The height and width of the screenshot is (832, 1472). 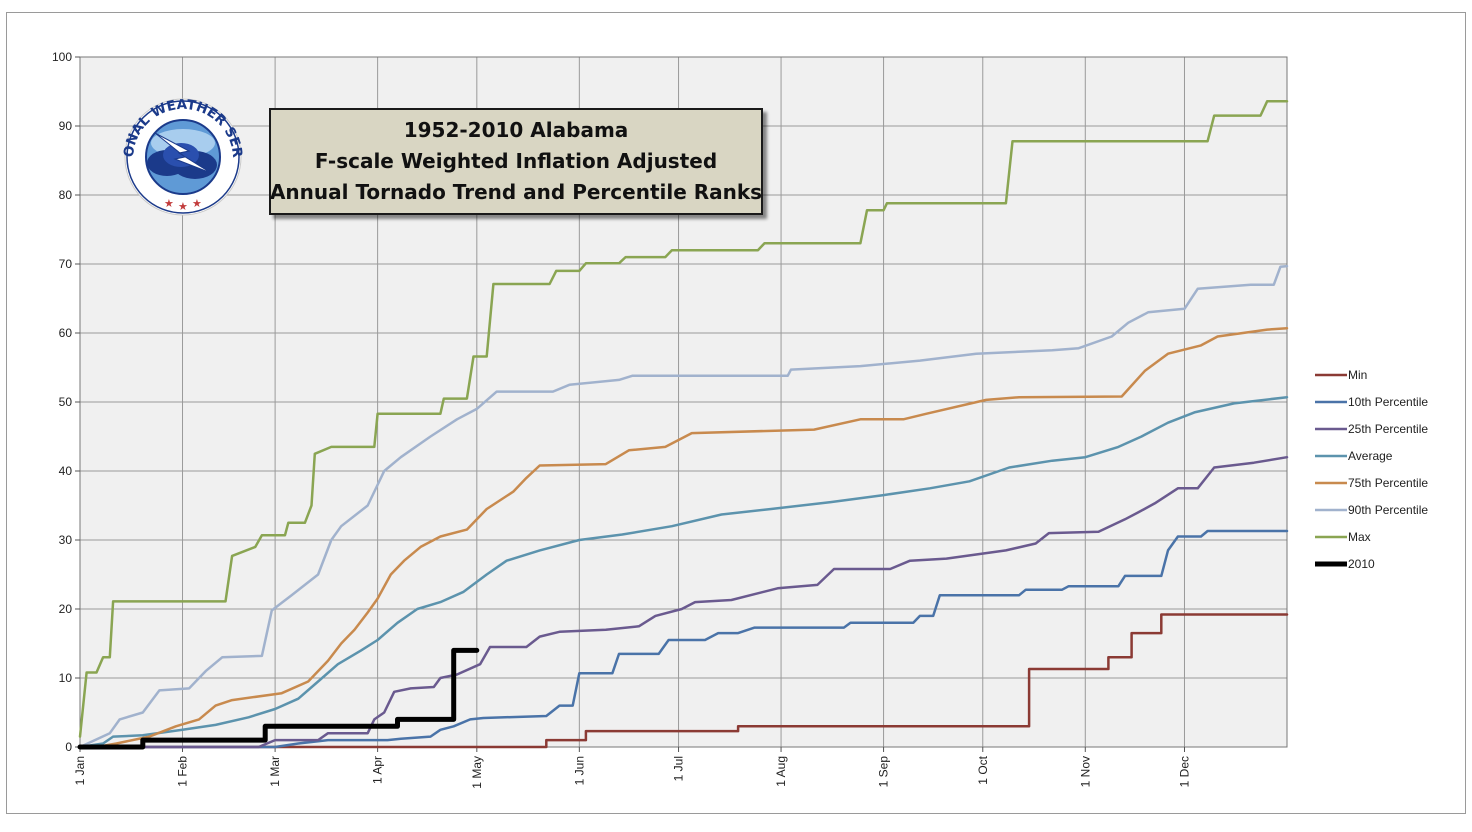 What do you see at coordinates (68, 747) in the screenshot?
I see `y-tick-label: 0` at bounding box center [68, 747].